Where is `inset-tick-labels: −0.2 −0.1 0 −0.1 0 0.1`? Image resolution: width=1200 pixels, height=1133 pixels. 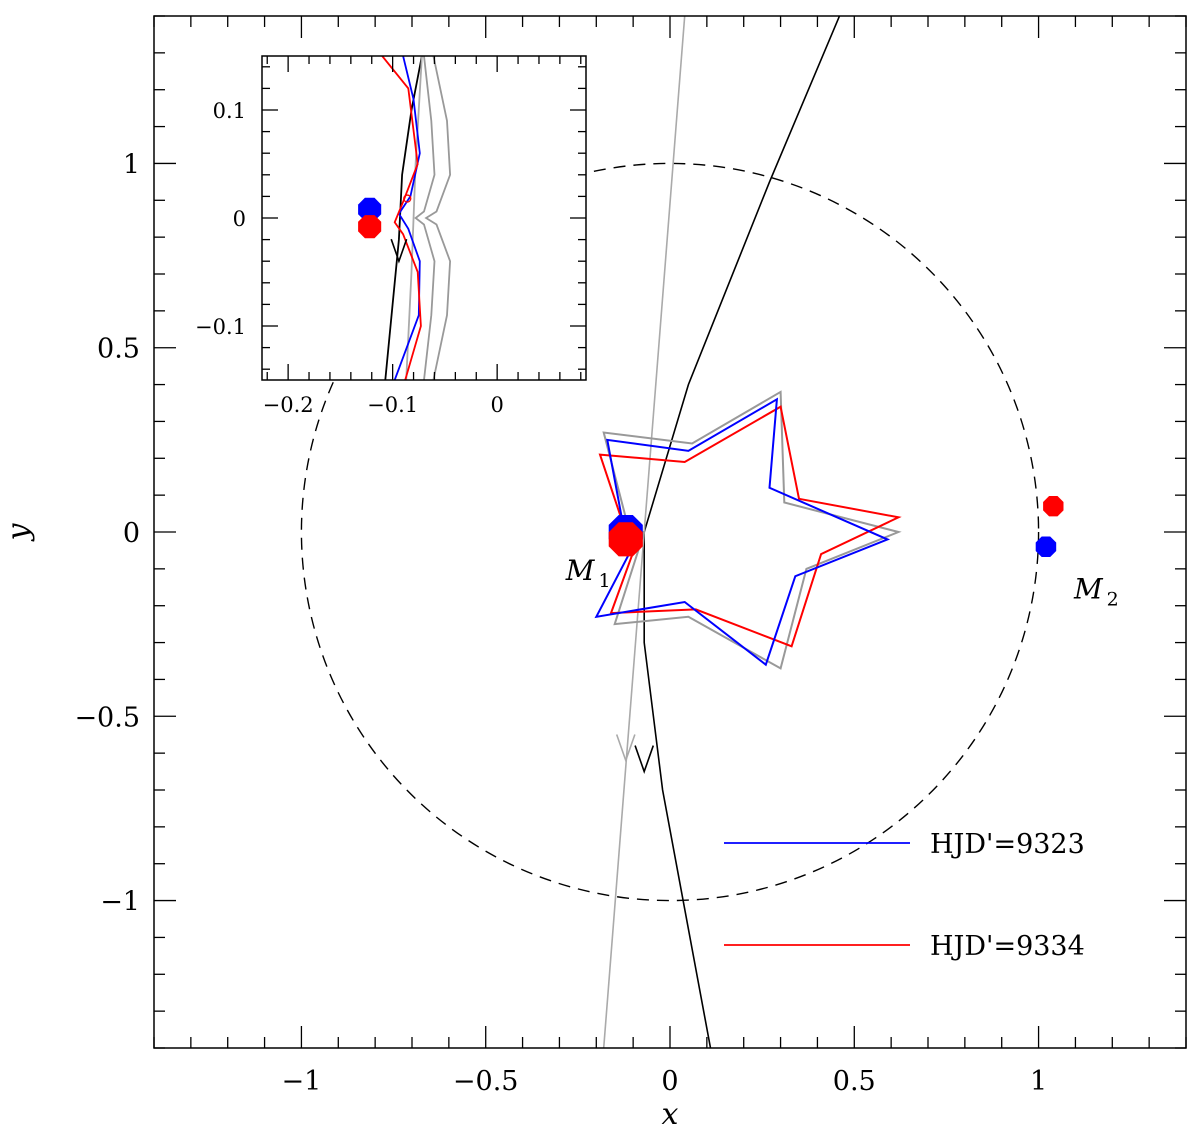 inset-tick-labels: −0.2 −0.1 0 −0.1 0 0.1 is located at coordinates (349, 258).